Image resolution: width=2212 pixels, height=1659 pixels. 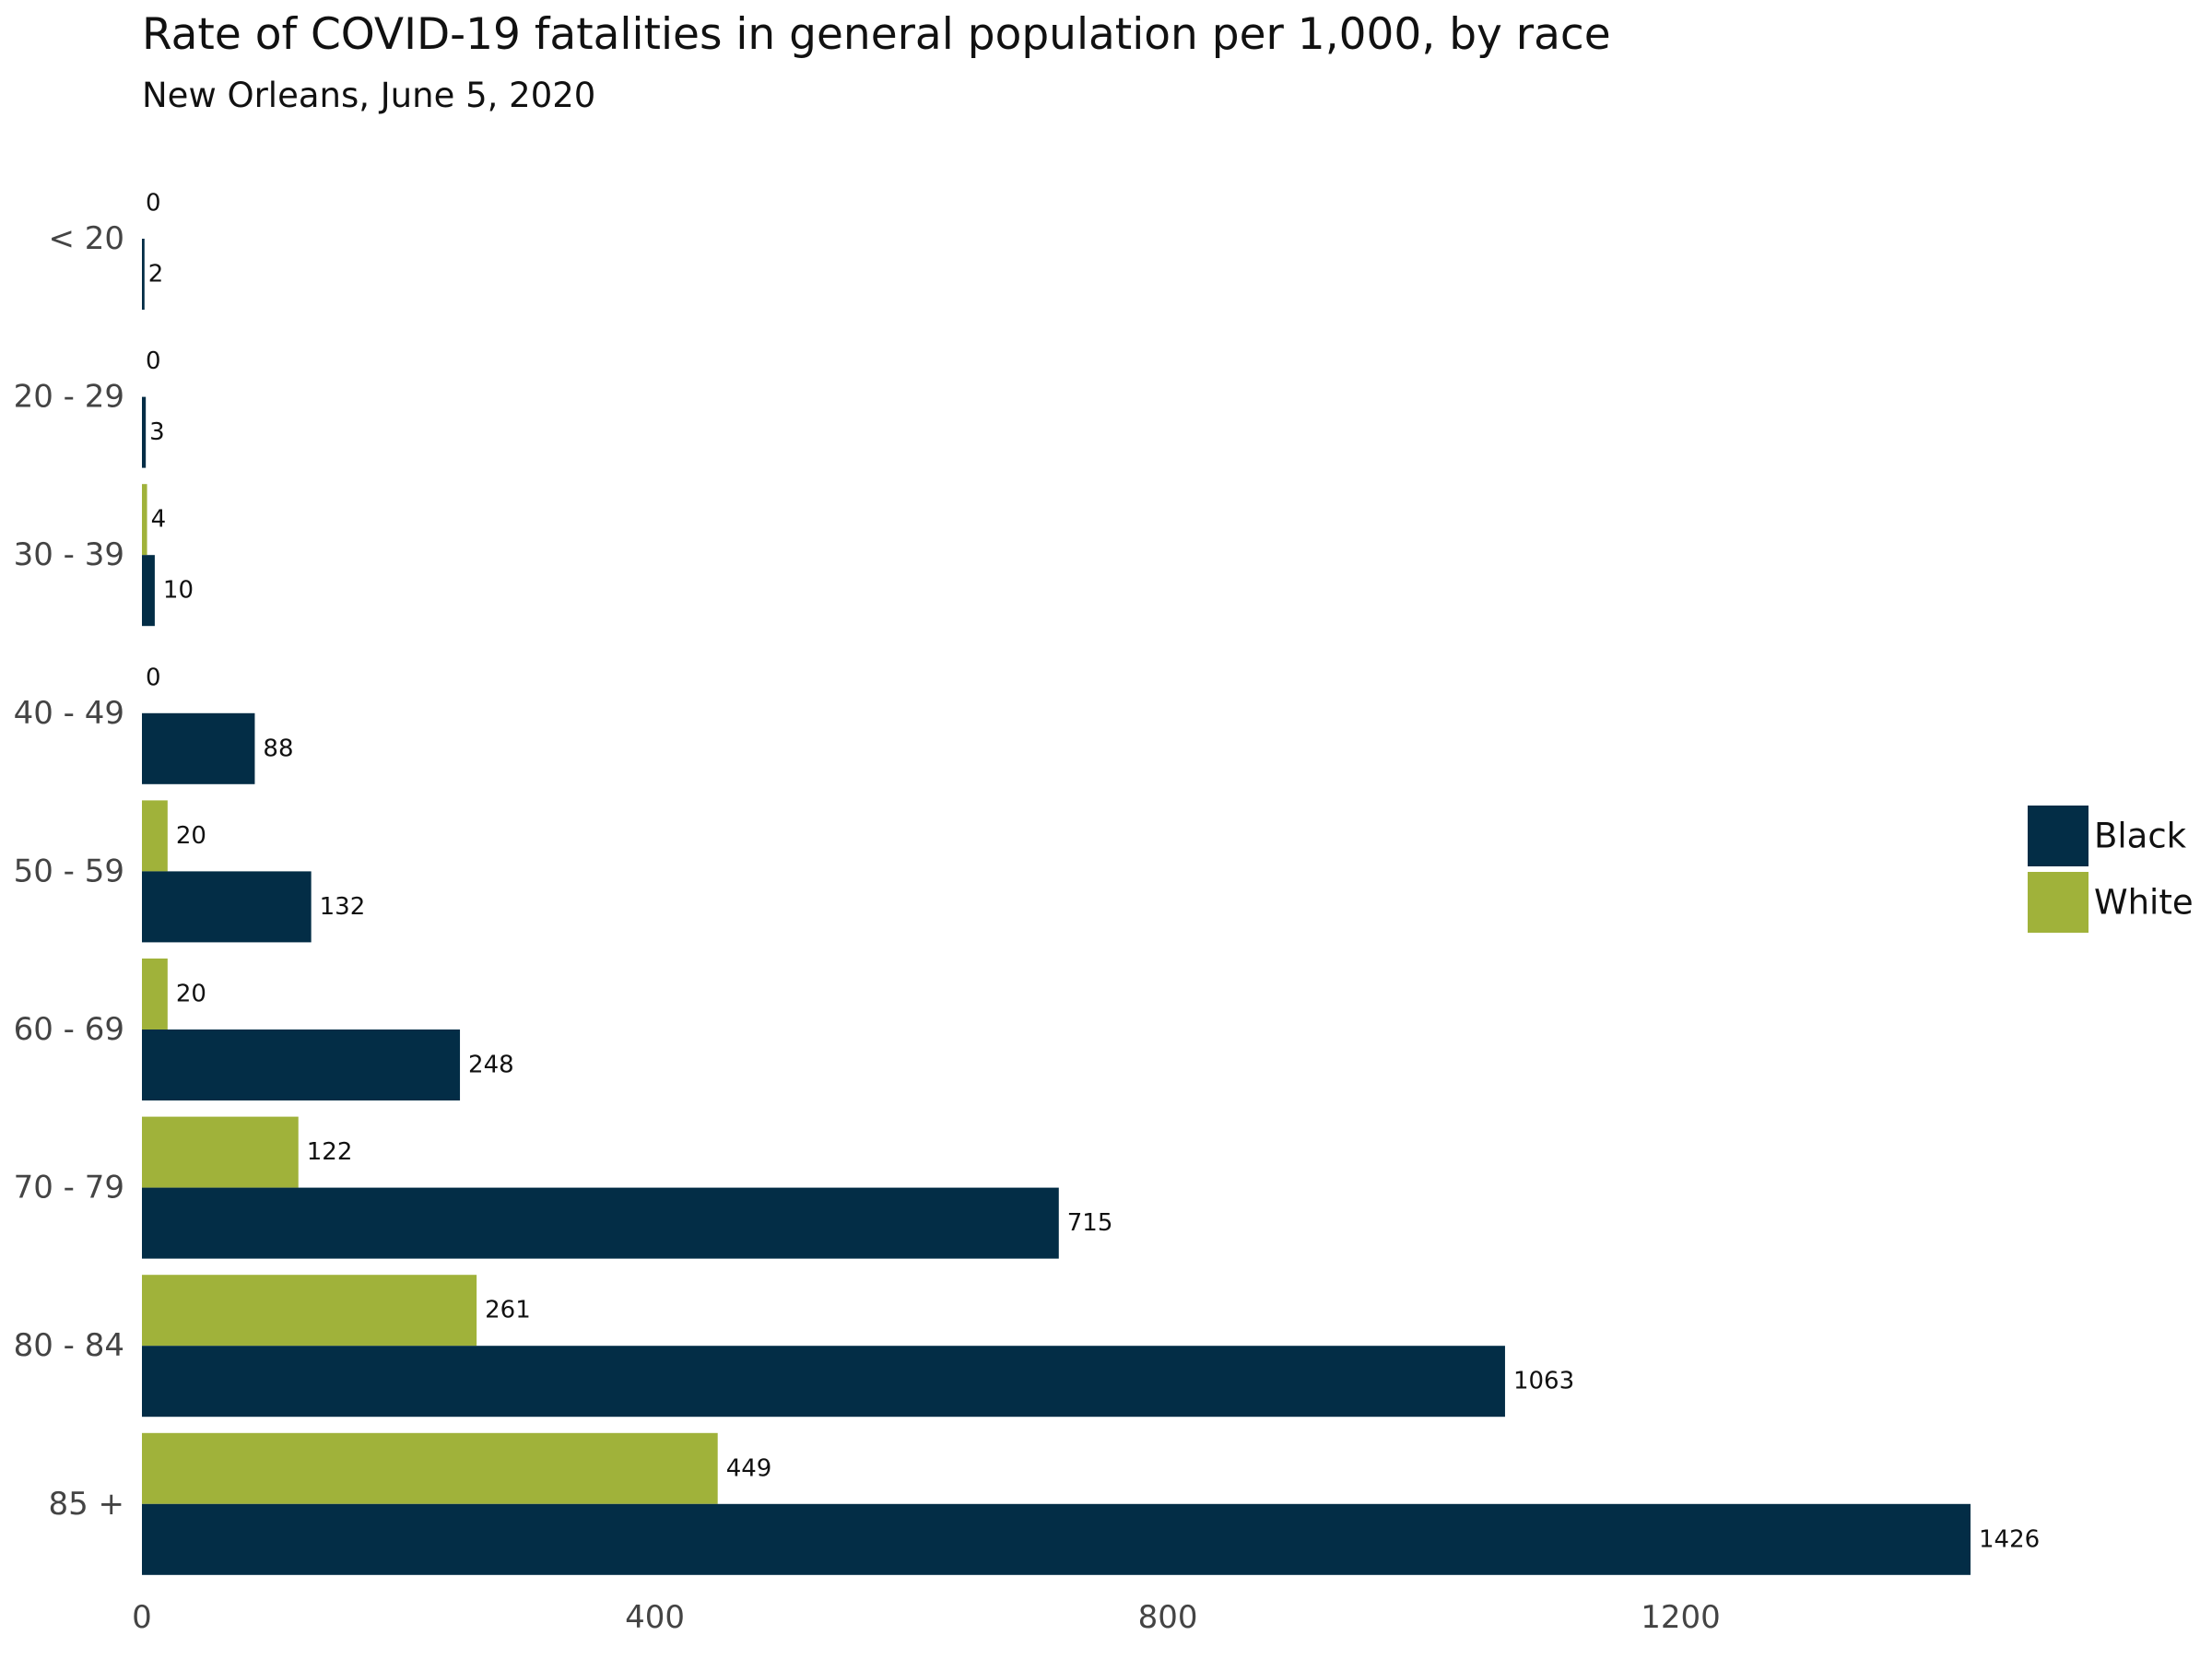 I want to click on category-label: 85 +, so click(x=86, y=1504).